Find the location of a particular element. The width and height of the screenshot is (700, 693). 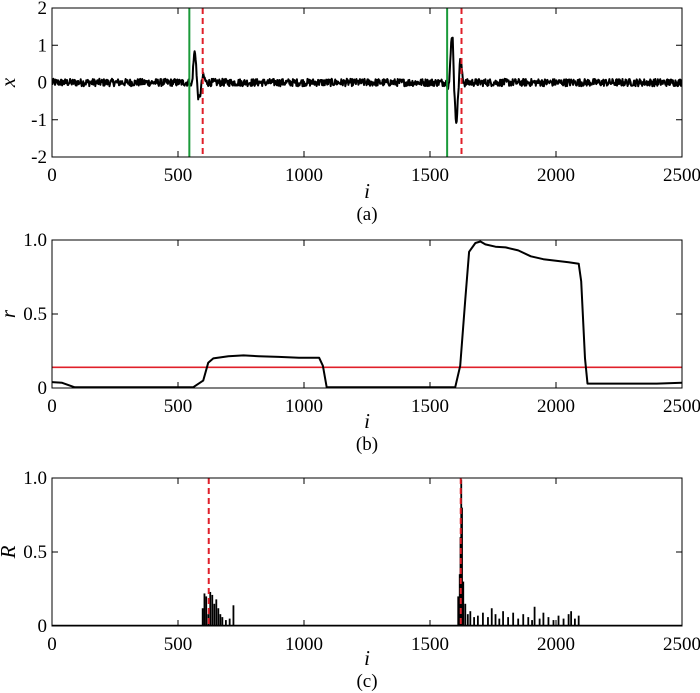

x-tick-label-c-4: 2000 is located at coordinates (556, 644).